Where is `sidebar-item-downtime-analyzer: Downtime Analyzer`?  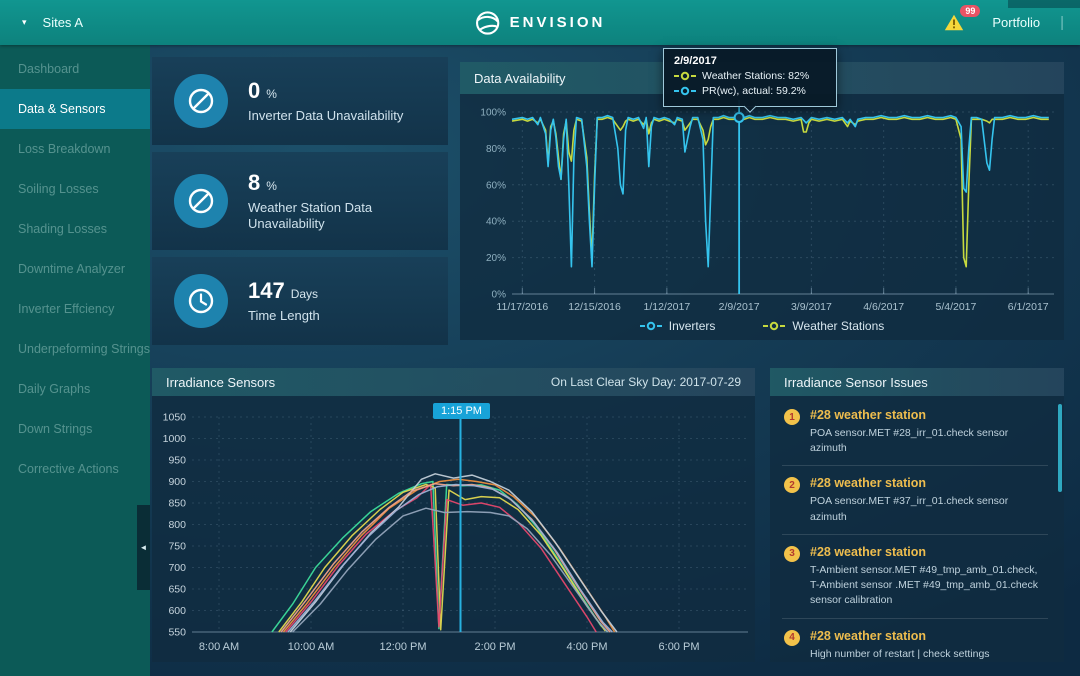
sidebar-item-downtime-analyzer: Downtime Analyzer is located at coordinates (71, 269).